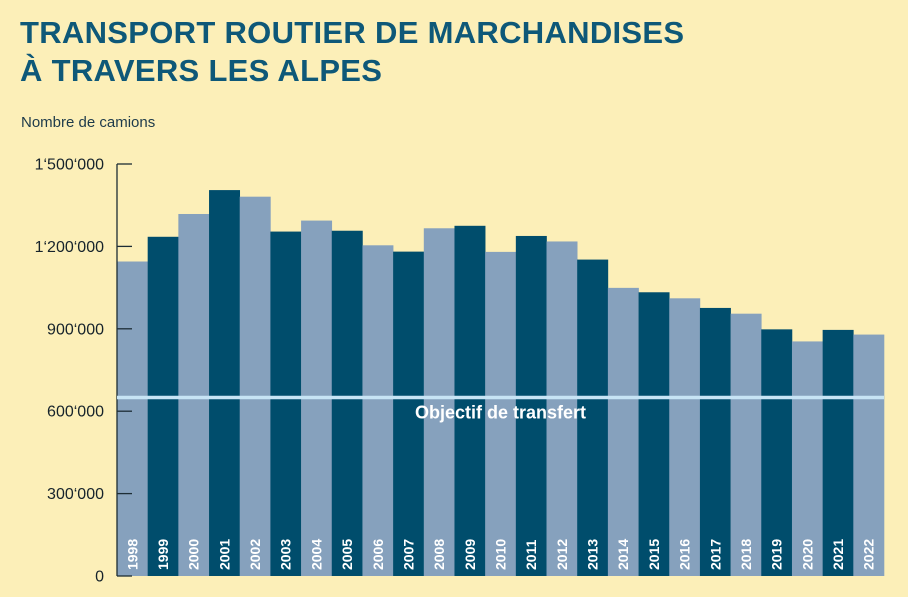 The image size is (908, 597). Describe the element at coordinates (132, 418) in the screenshot. I see `bar-1998` at that location.